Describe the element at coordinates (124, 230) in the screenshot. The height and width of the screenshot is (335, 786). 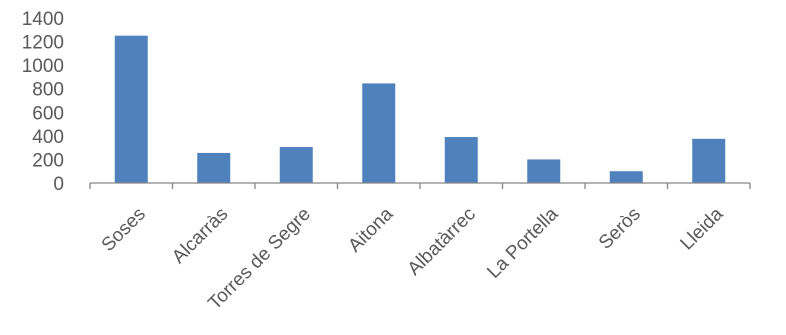
I see `x-category-label: Soses` at that location.